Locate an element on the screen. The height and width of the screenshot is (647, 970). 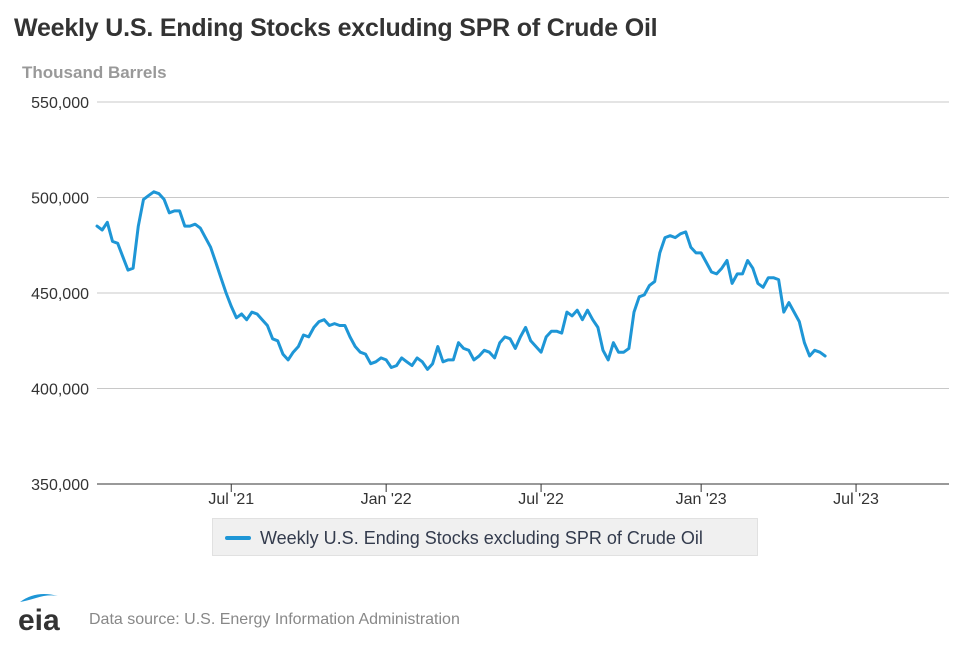
y-axis-ticks: 350,000 400,000 450,000 500,000 550,000 is located at coordinates (60, 294).